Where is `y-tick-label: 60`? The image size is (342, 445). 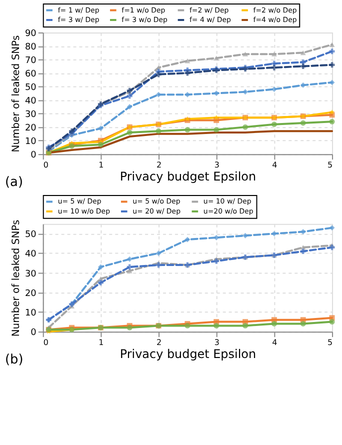 y-tick-label: 60 is located at coordinates (30, 74).